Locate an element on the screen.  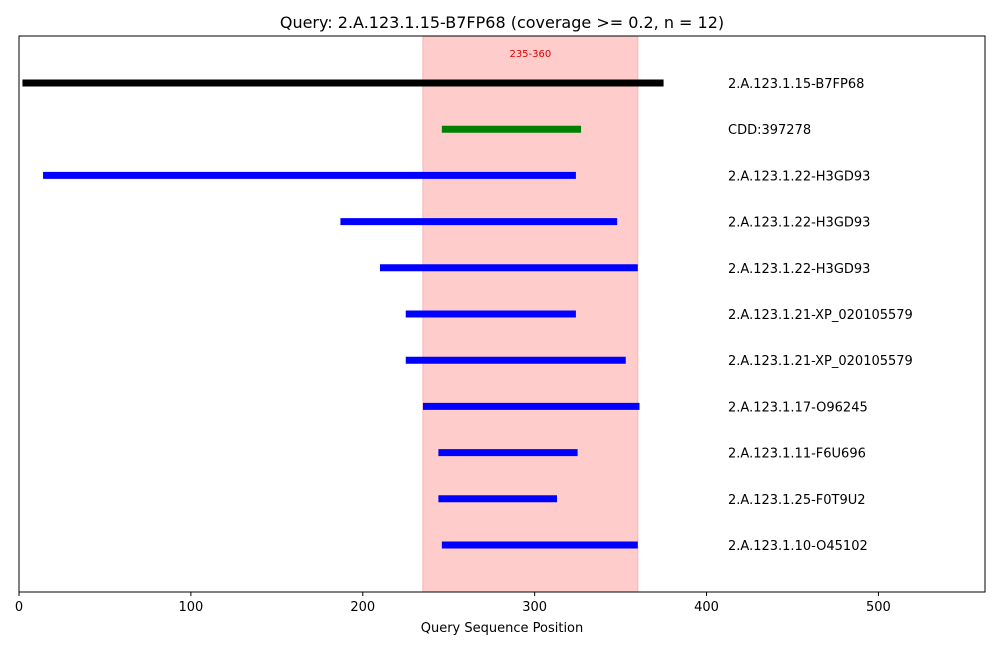
row-label: 2.A.123.1.10-O45102 is located at coordinates (798, 546).